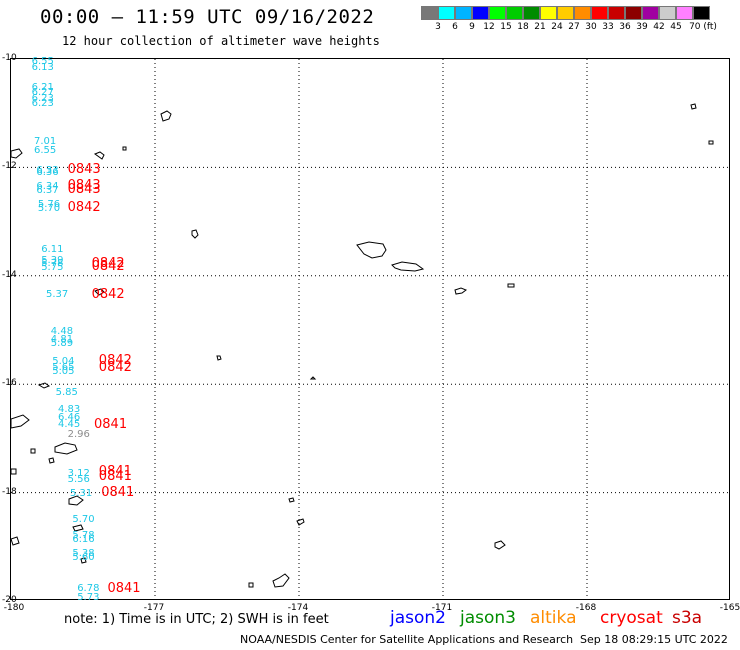  What do you see at coordinates (69, 425) in the screenshot?
I see `wave-height-value: 4.45` at bounding box center [69, 425].